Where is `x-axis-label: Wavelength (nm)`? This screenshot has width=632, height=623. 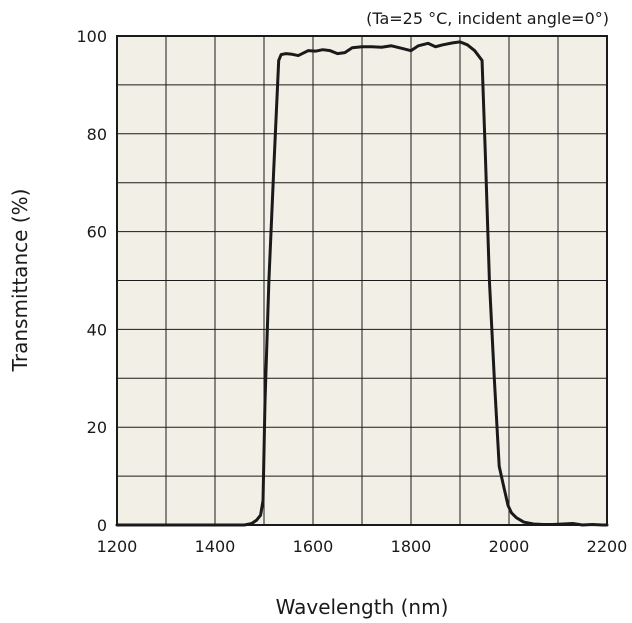
x-axis-label: Wavelength (nm) is located at coordinates (362, 607).